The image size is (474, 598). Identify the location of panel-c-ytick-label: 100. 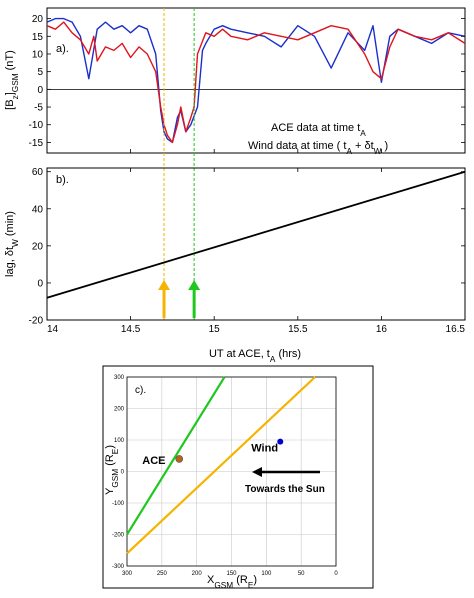
(119, 441).